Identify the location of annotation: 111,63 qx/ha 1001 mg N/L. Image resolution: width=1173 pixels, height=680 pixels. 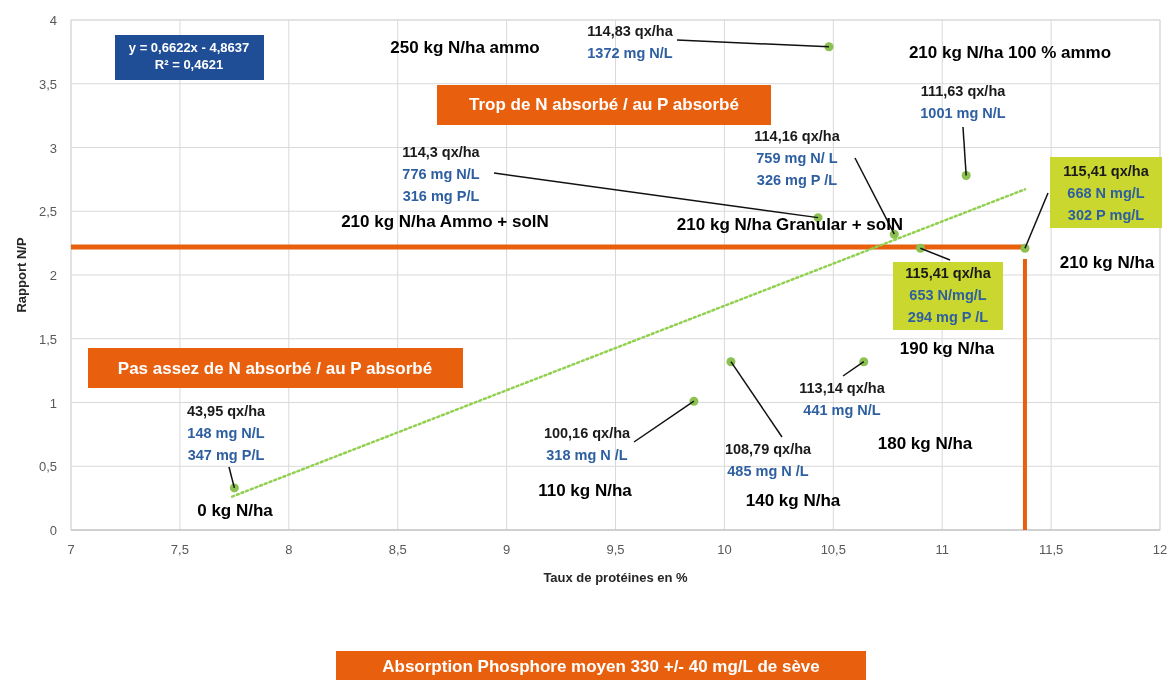
(963, 102).